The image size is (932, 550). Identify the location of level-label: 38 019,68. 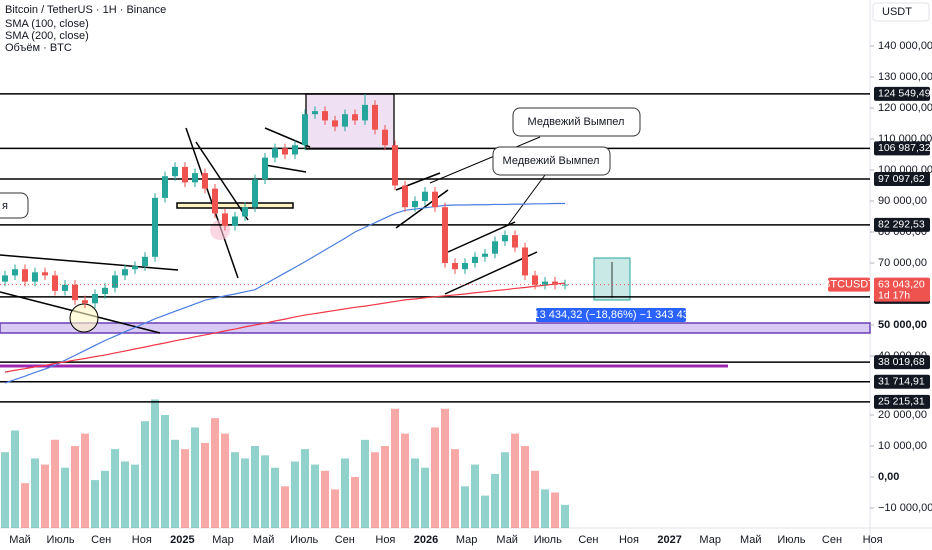
(901, 362).